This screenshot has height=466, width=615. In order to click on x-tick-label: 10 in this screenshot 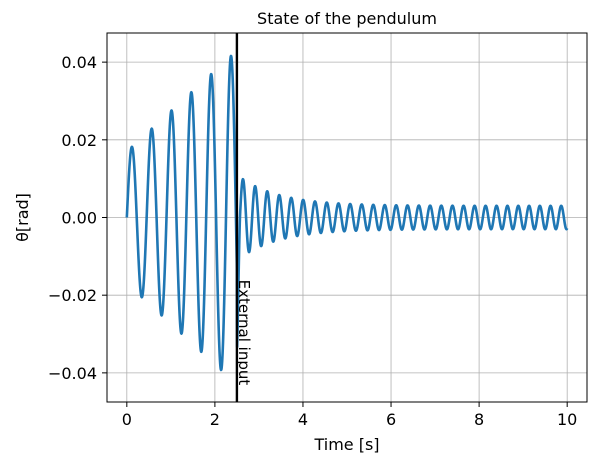, I will do `click(567, 419)`.